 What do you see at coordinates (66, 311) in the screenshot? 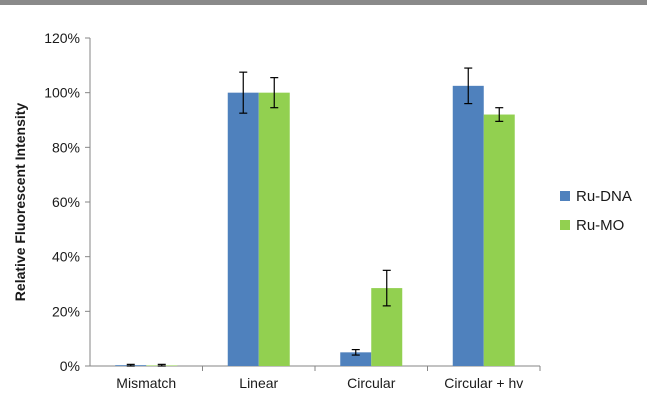
I see `y-tick-label: 20%` at bounding box center [66, 311].